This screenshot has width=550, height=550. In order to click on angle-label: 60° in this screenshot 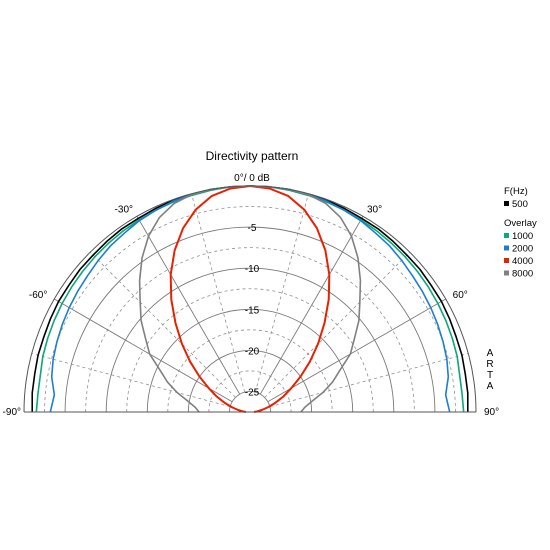, I will do `click(460, 295)`.